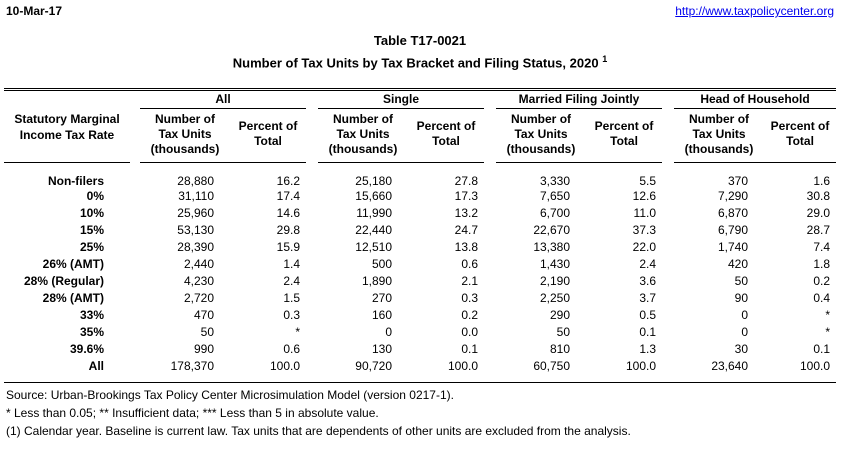  Describe the element at coordinates (822, 264) in the screenshot. I see `percent-of-total-cell: 1.8` at that location.